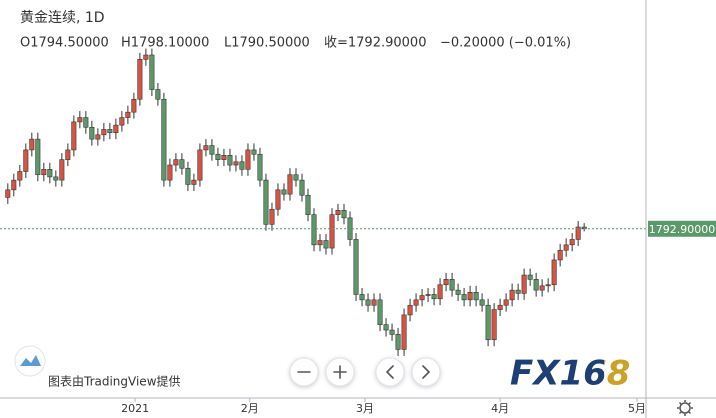  I want to click on ohlc-low: L1790.50000, so click(267, 43).